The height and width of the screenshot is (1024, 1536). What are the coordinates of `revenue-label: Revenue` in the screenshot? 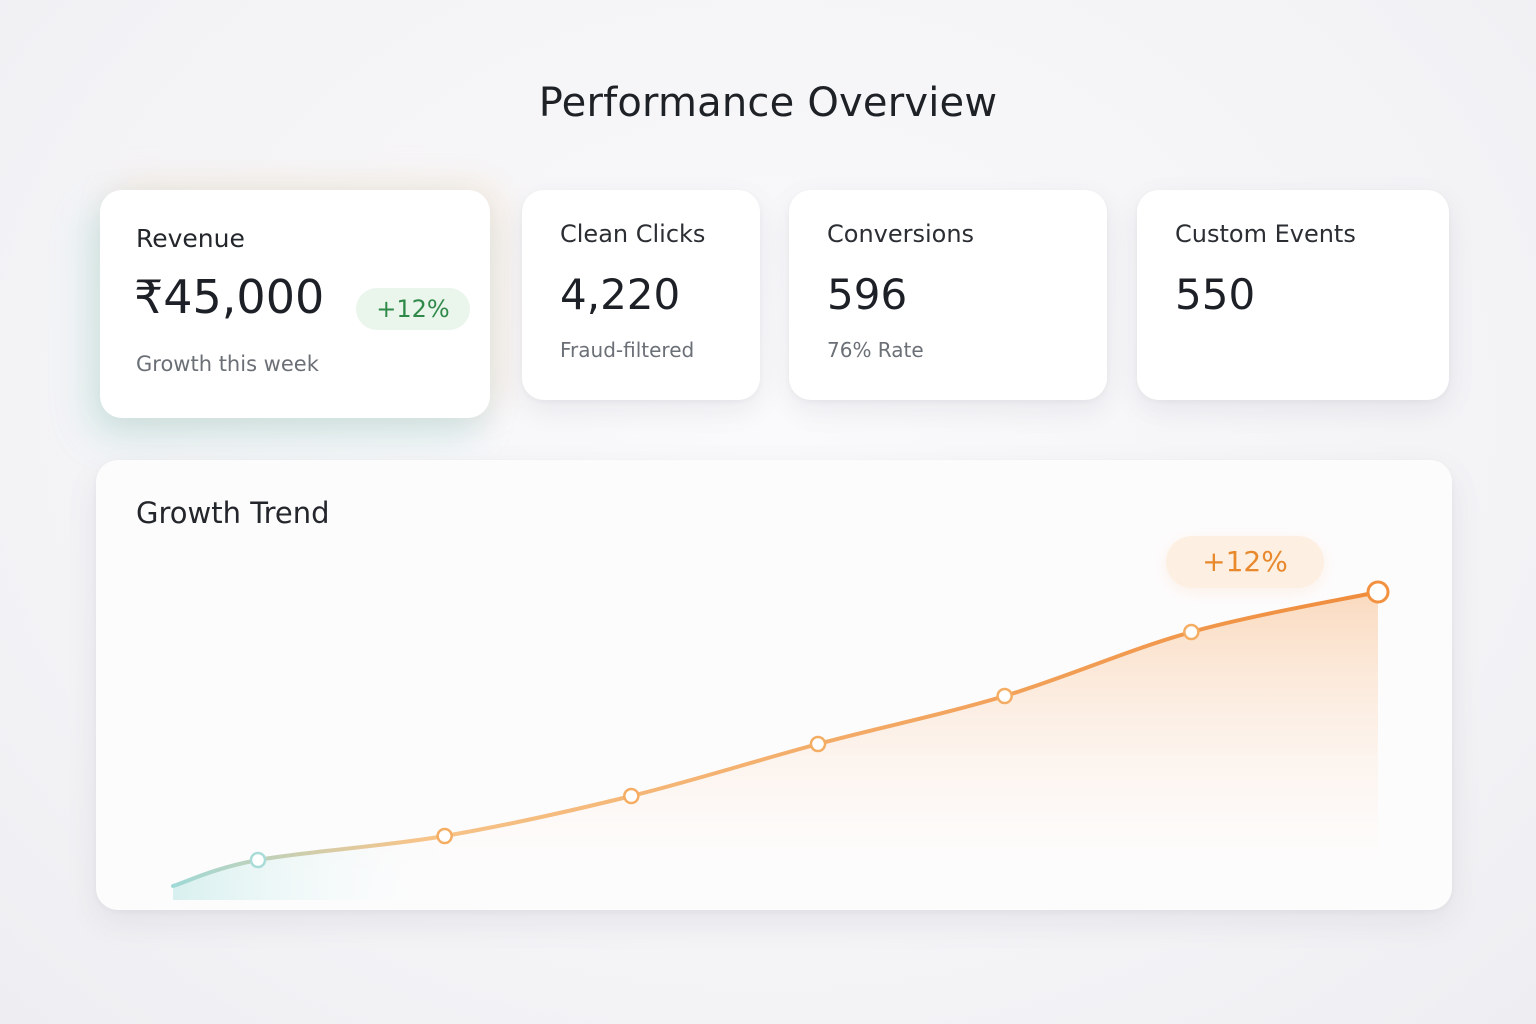 It's located at (190, 238).